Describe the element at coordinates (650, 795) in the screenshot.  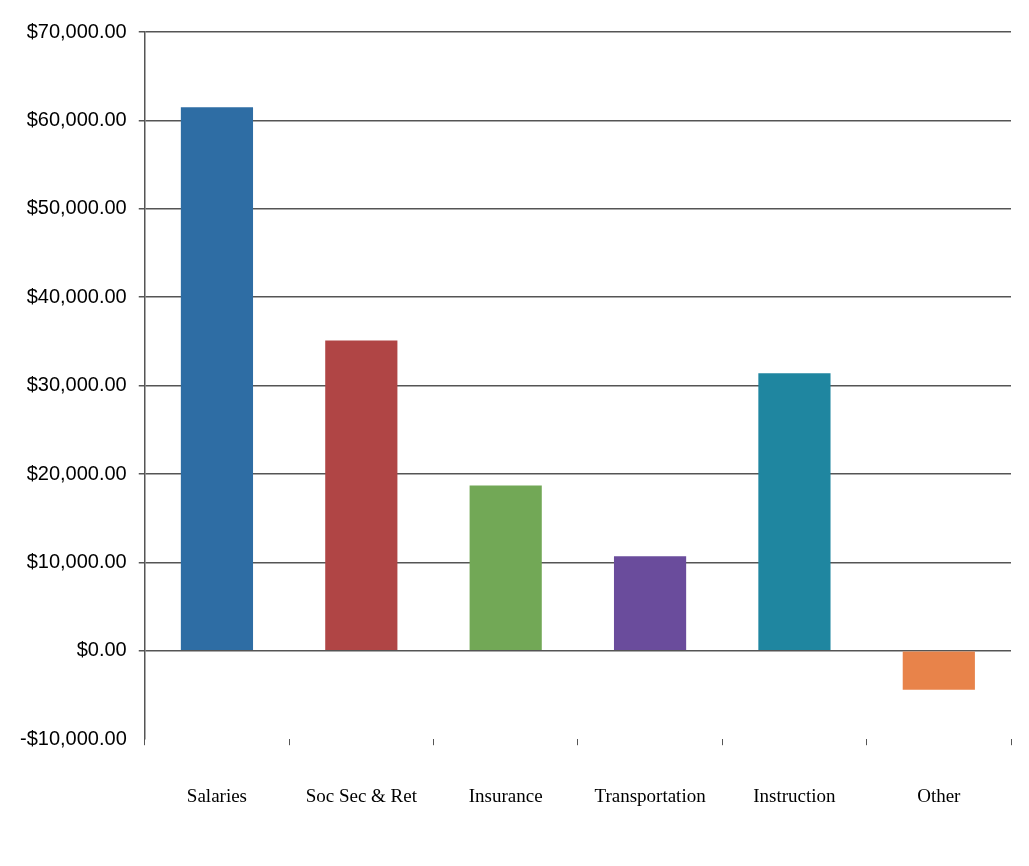
I see `x-tick-label: Transportation` at that location.